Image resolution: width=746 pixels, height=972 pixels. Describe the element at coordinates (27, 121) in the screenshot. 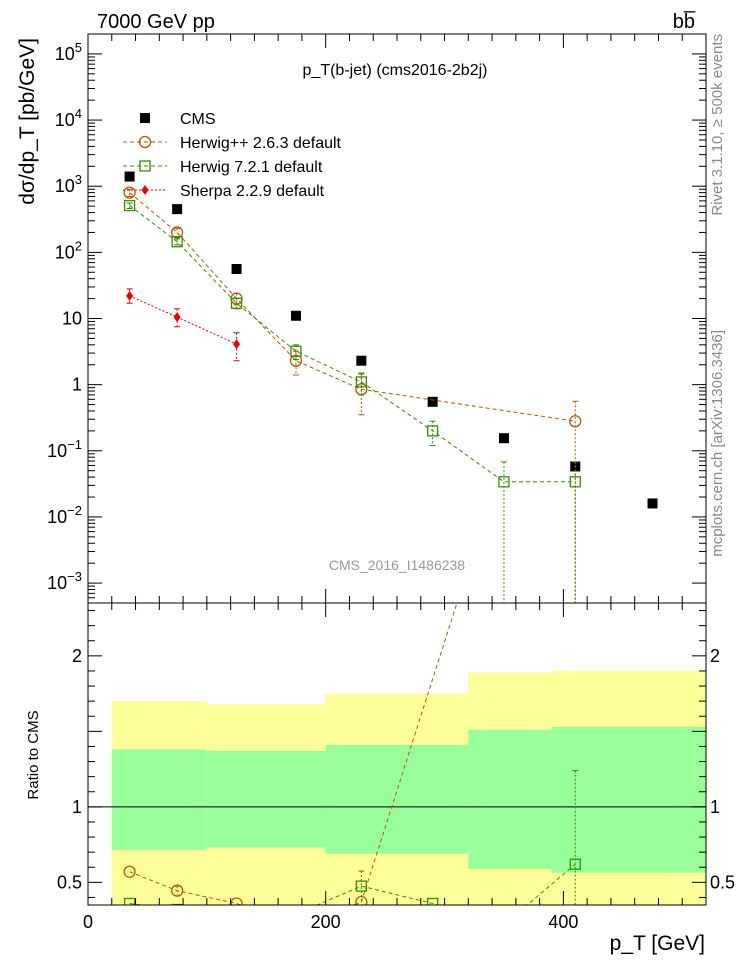

I see `main-ylabel: dσ/dp_T [pb/GeV]` at that location.